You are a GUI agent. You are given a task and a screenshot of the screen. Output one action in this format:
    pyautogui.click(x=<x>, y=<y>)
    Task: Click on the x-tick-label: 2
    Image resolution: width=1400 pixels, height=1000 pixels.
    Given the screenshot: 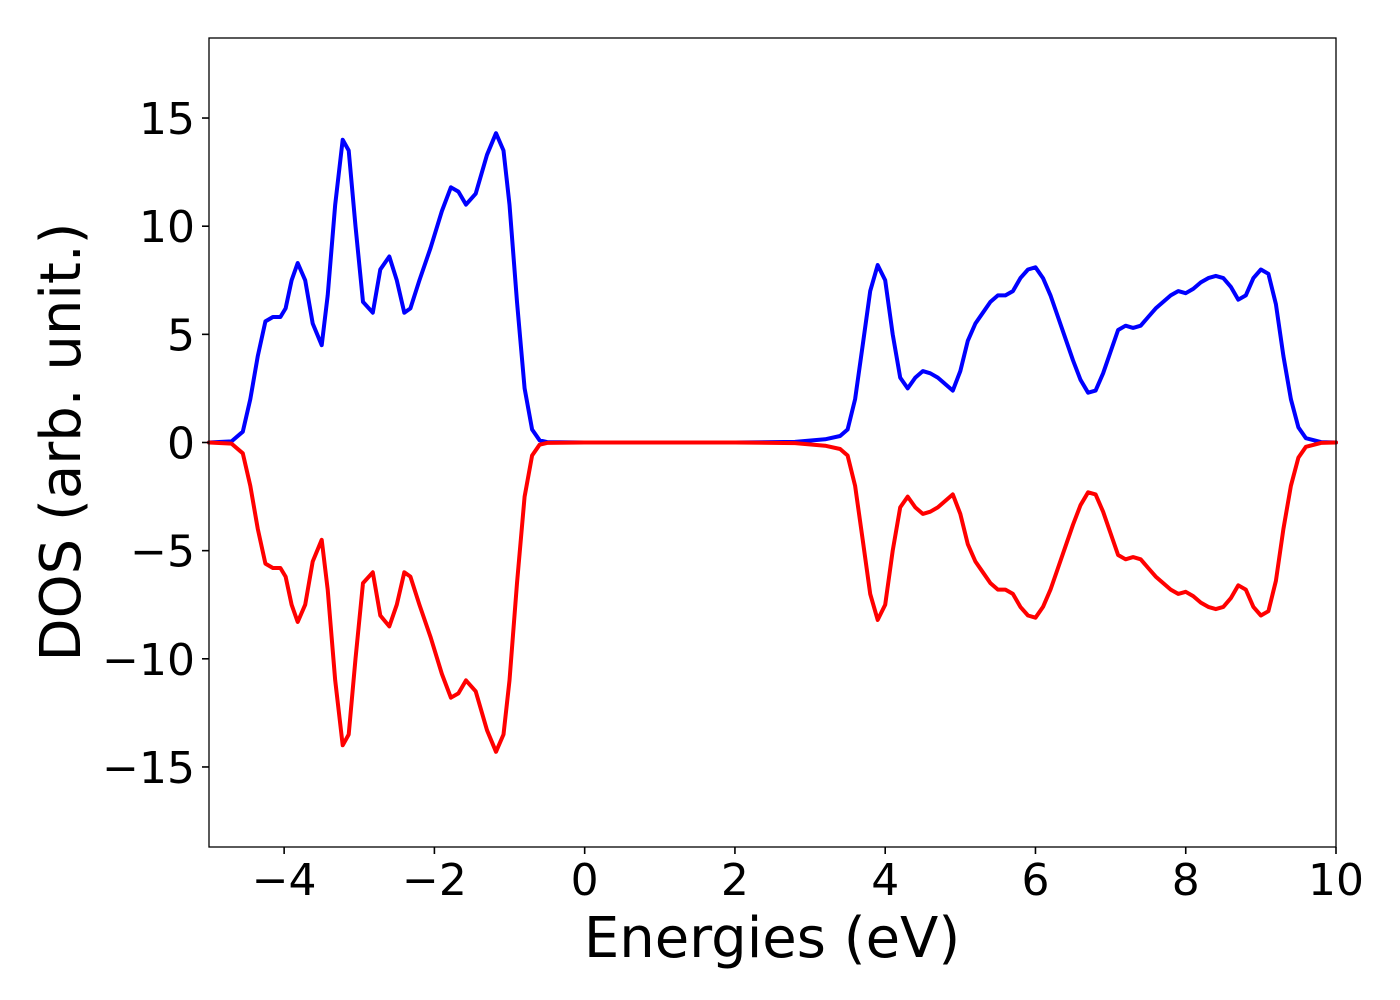 What is the action you would take?
    pyautogui.click(x=735, y=880)
    